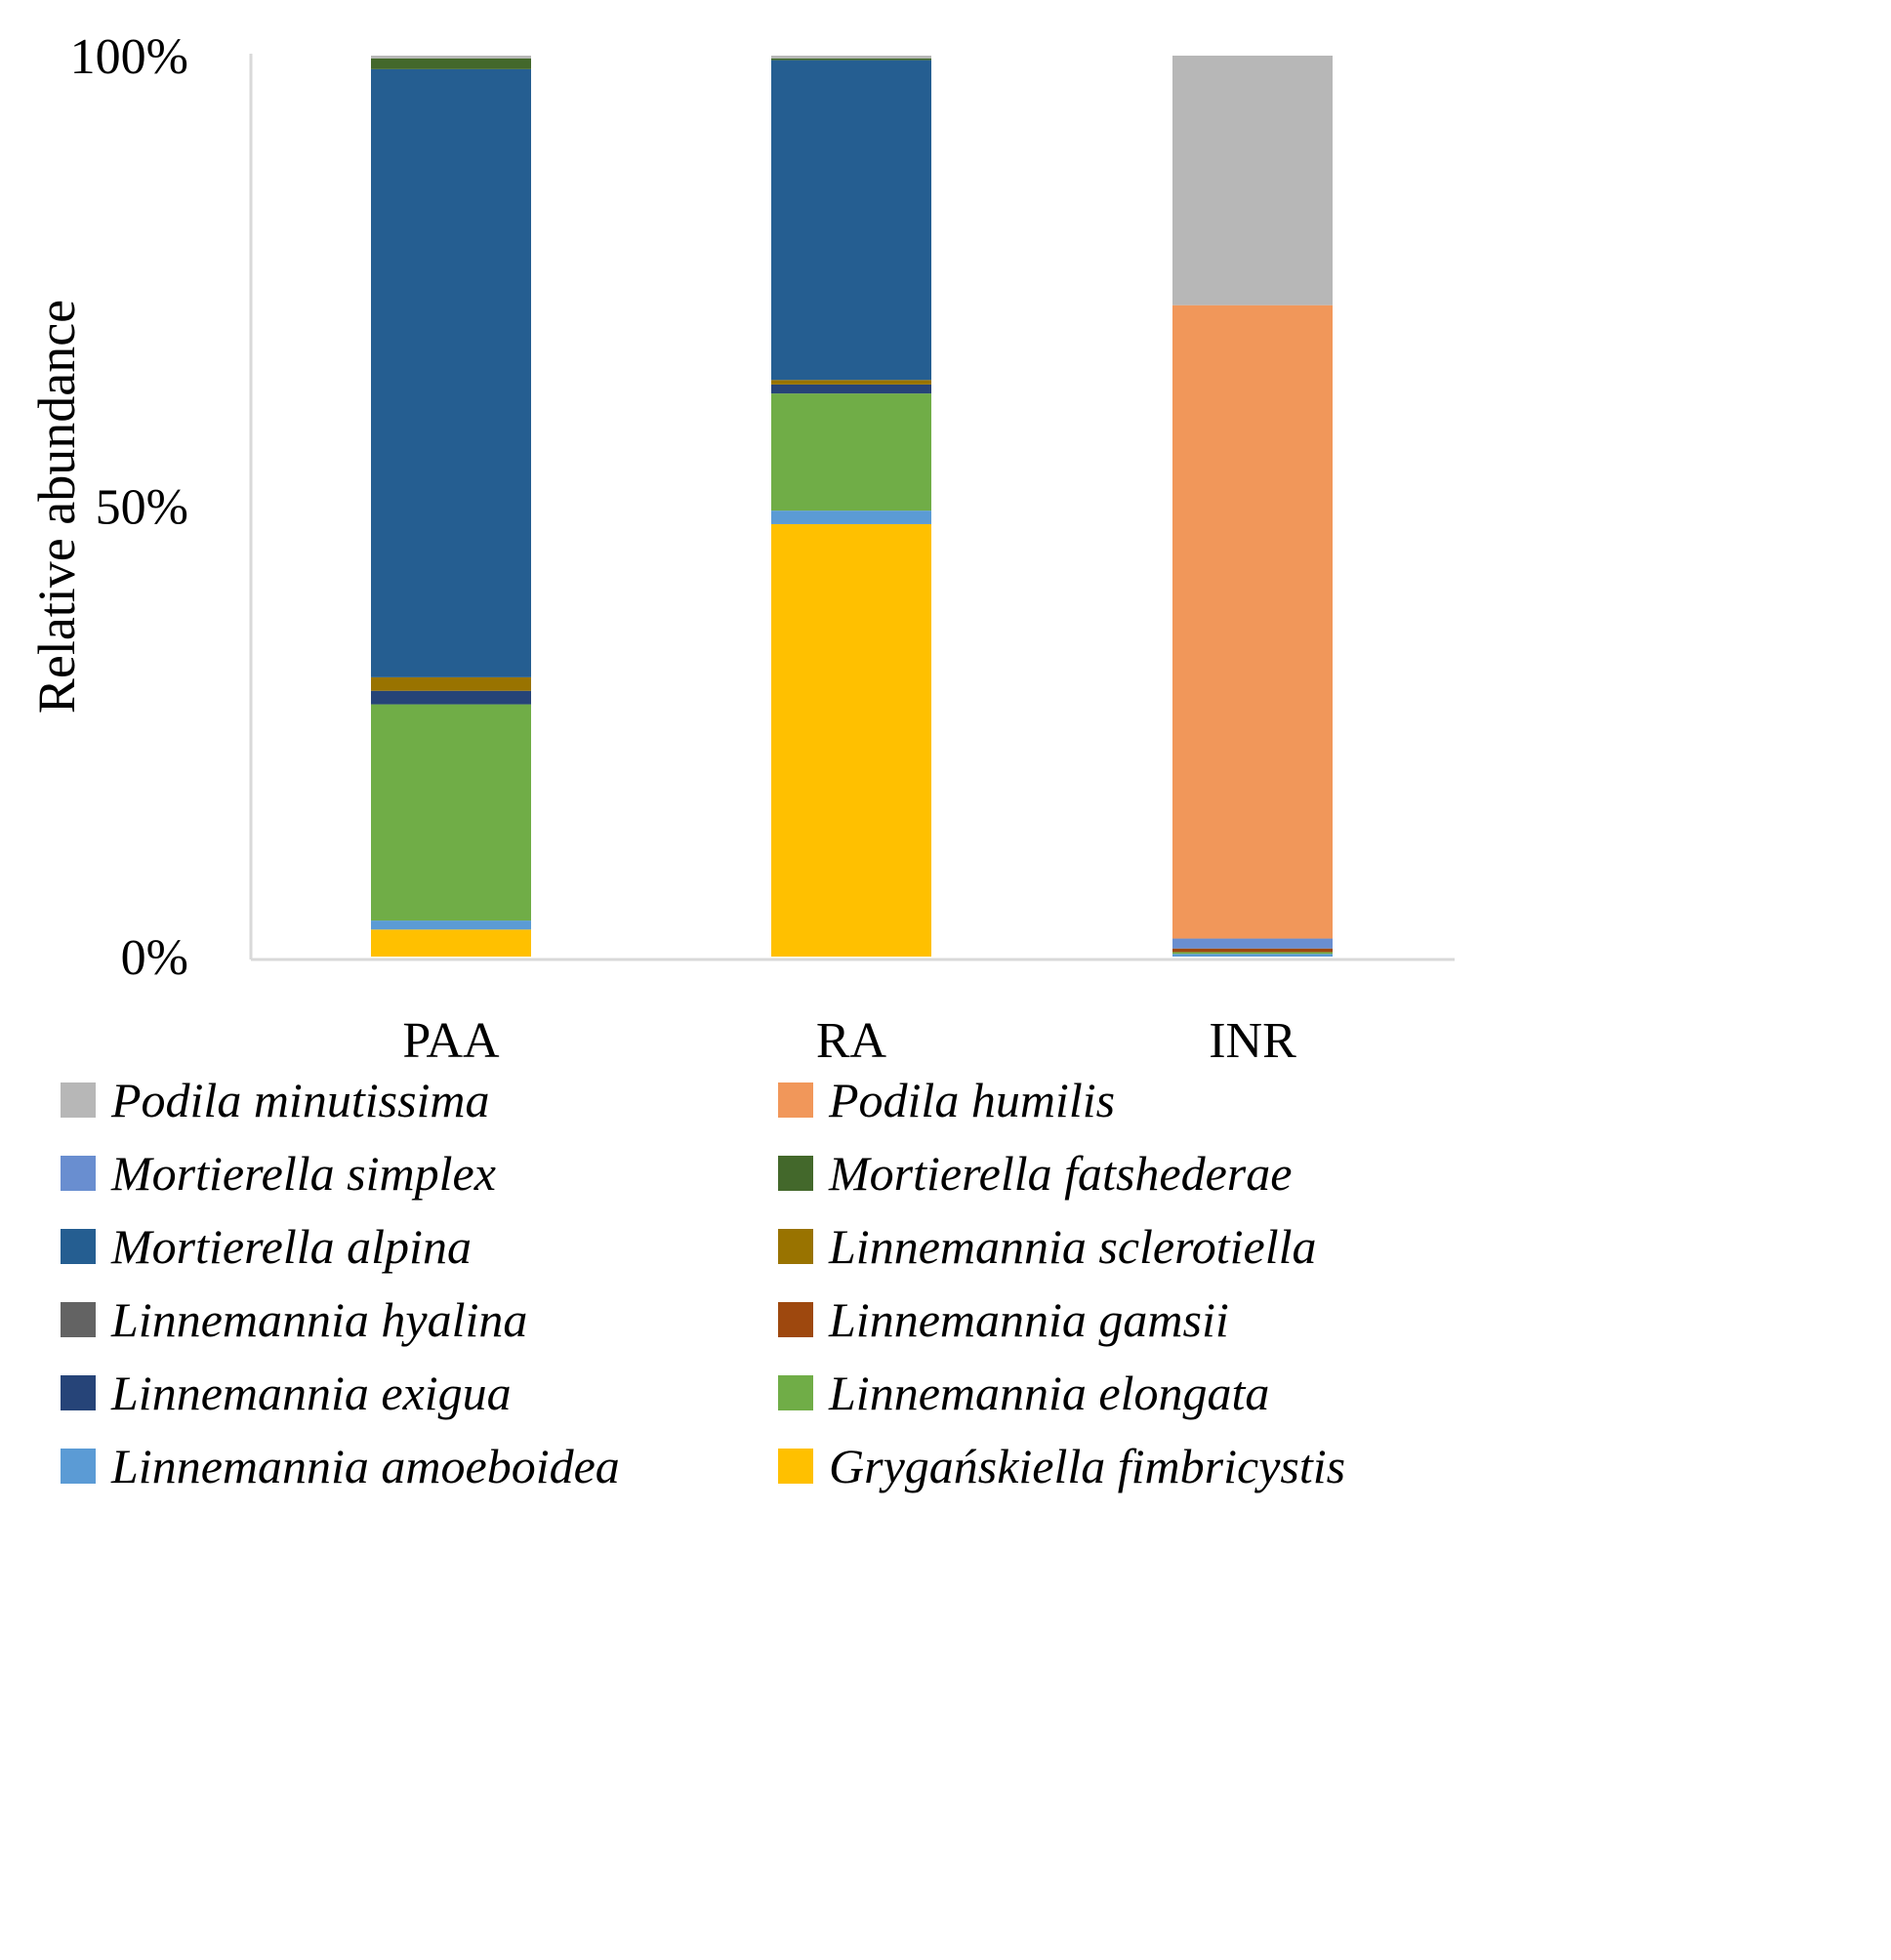  I want to click on legend-item-linnemannia-elongata: Linnemannia elongata, so click(1024, 1393).